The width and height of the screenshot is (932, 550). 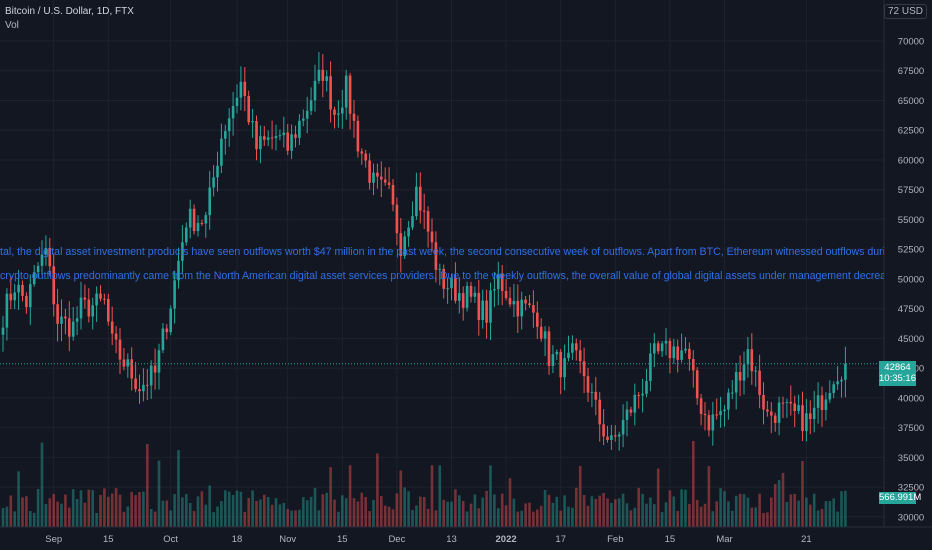 I want to click on currency-label: 72 USD, so click(x=905, y=11).